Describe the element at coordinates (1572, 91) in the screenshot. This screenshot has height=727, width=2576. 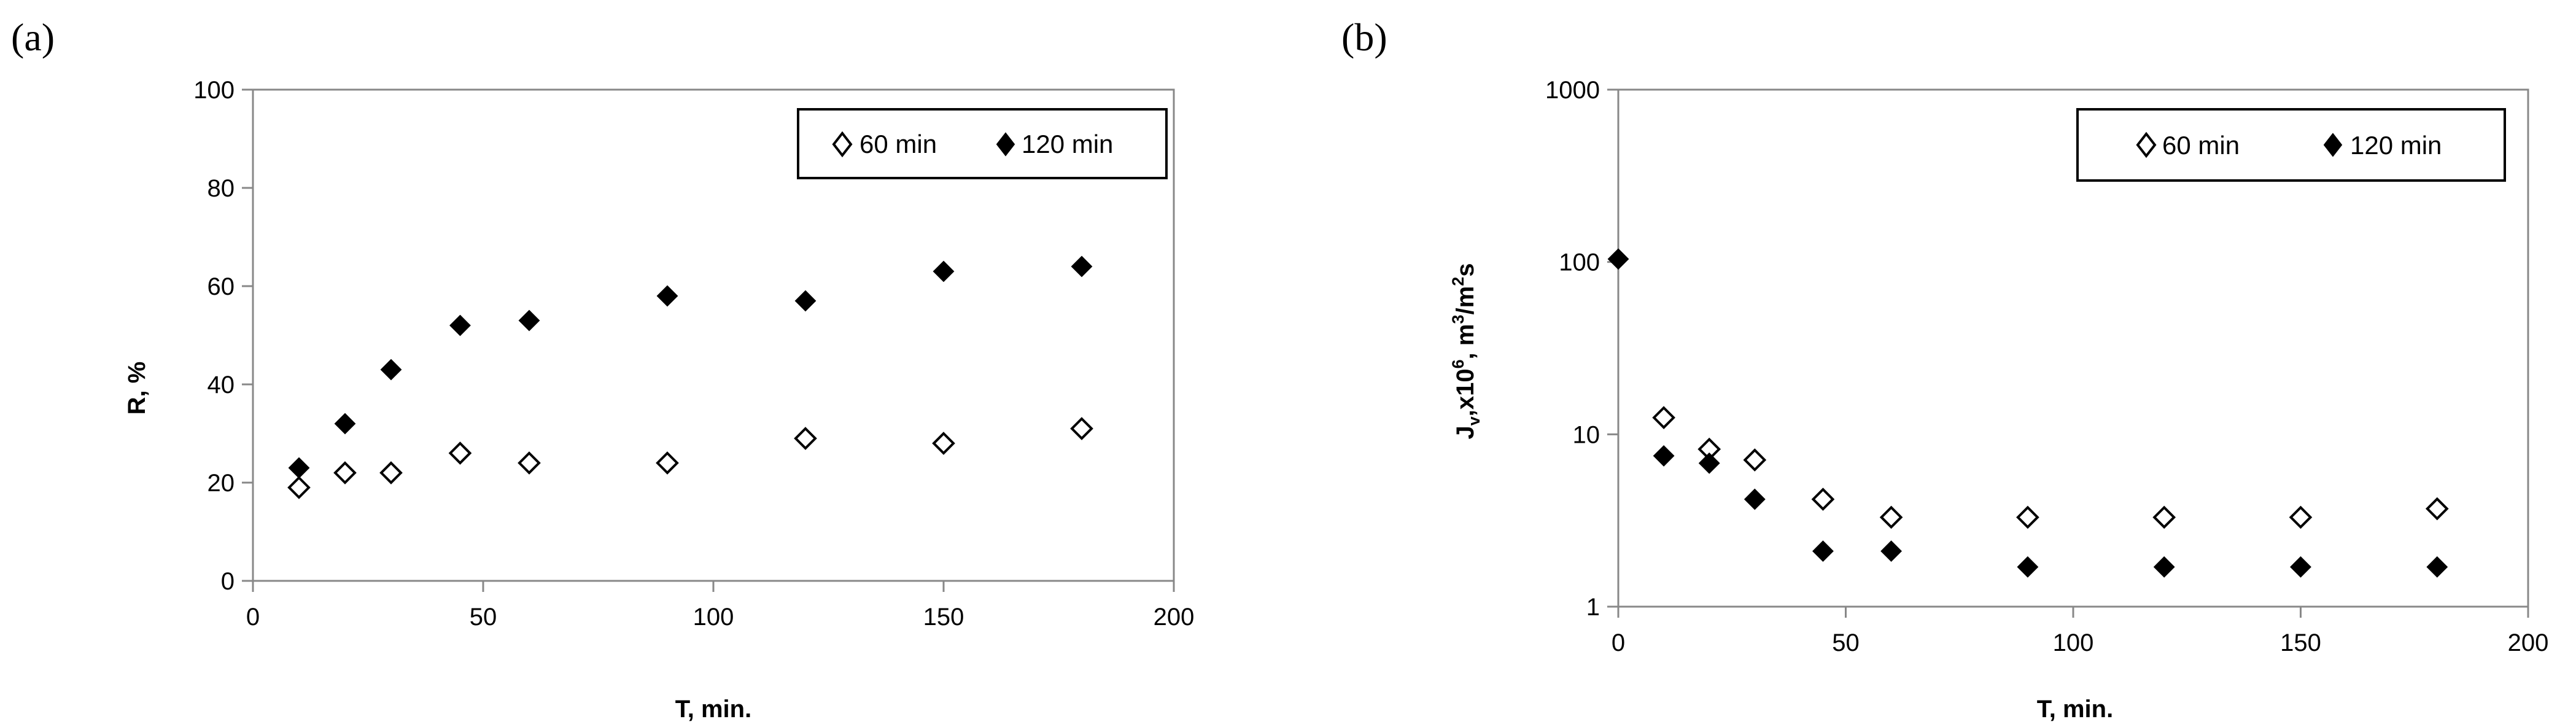
I see `y-tick-label-b: 1000` at that location.